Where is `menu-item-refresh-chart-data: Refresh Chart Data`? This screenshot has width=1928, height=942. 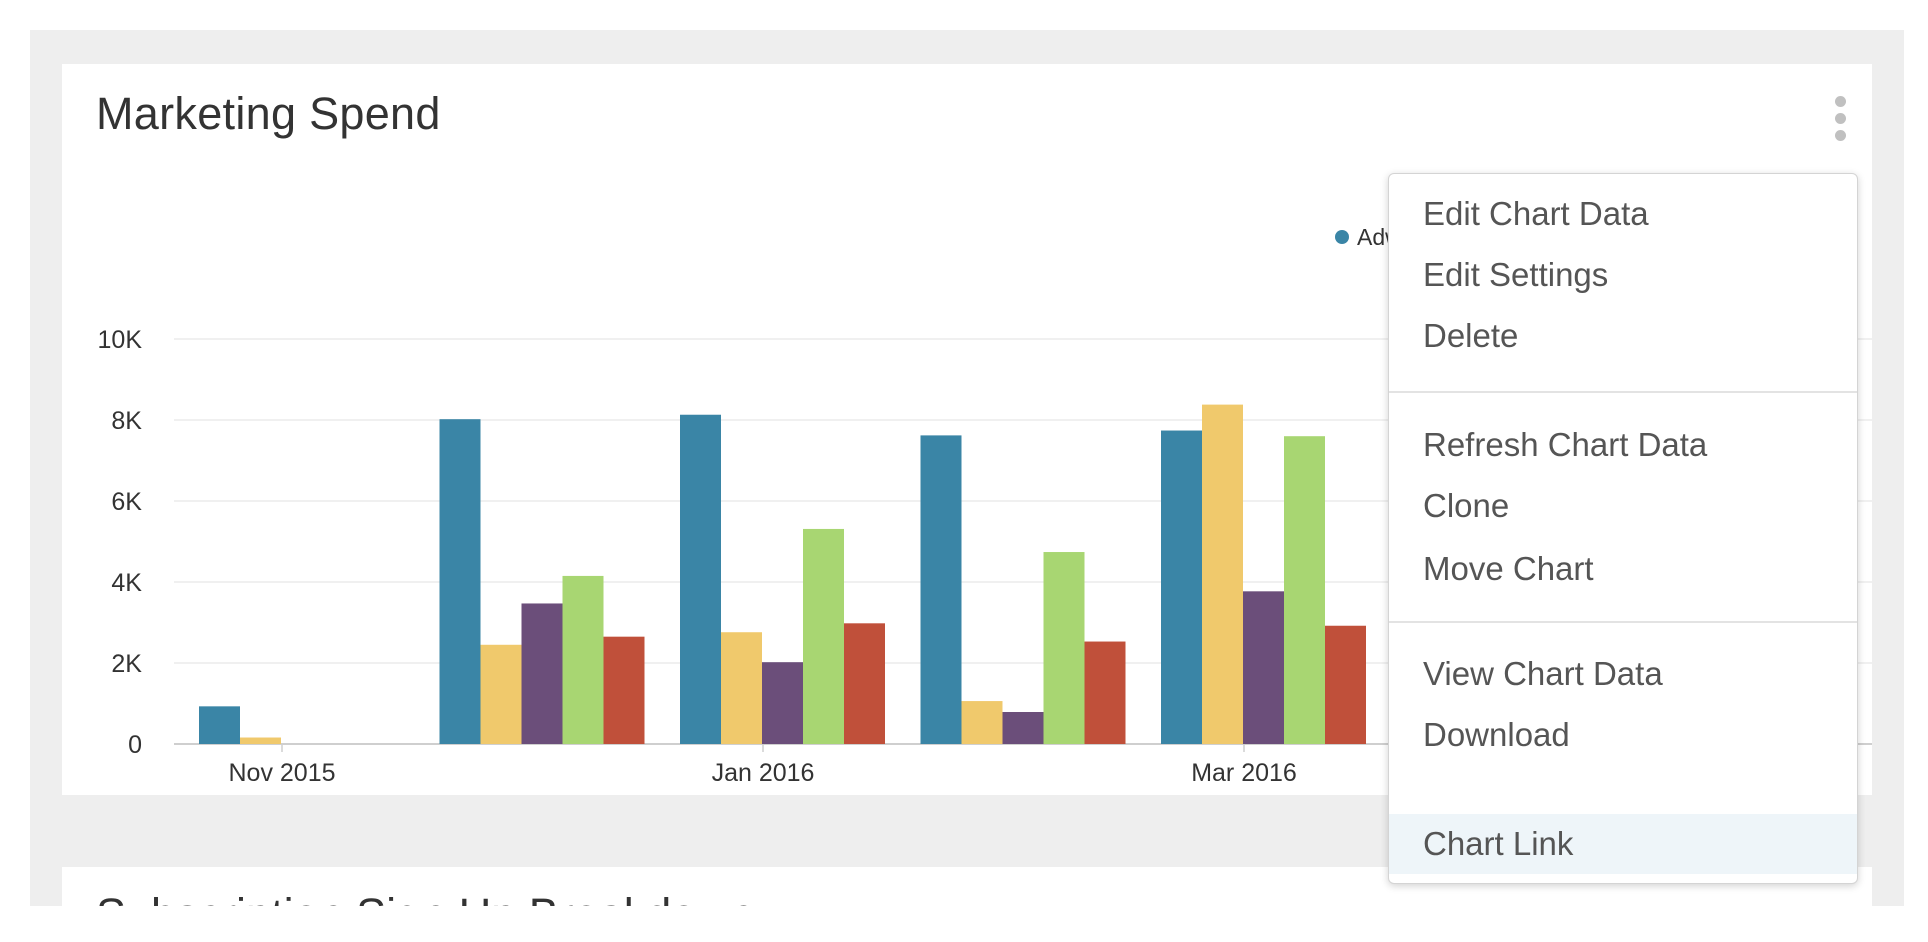
menu-item-refresh-chart-data: Refresh Chart Data is located at coordinates (1565, 444).